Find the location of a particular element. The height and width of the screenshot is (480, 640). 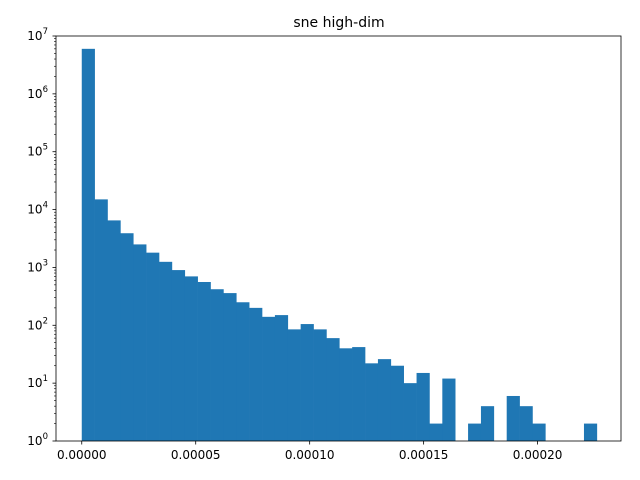

y-tick-label: 10⁵ is located at coordinates (37, 151).